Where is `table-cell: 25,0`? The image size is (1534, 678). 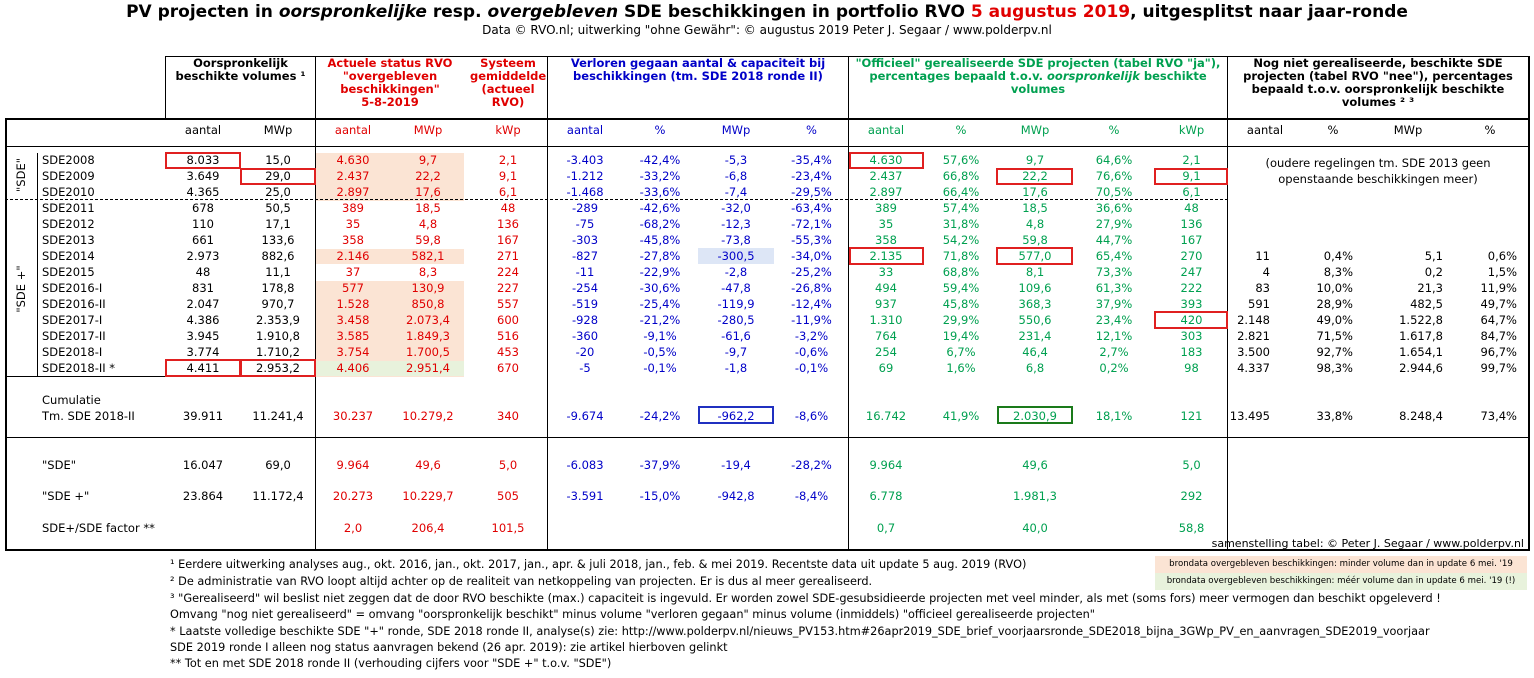 table-cell: 25,0 is located at coordinates (278, 192).